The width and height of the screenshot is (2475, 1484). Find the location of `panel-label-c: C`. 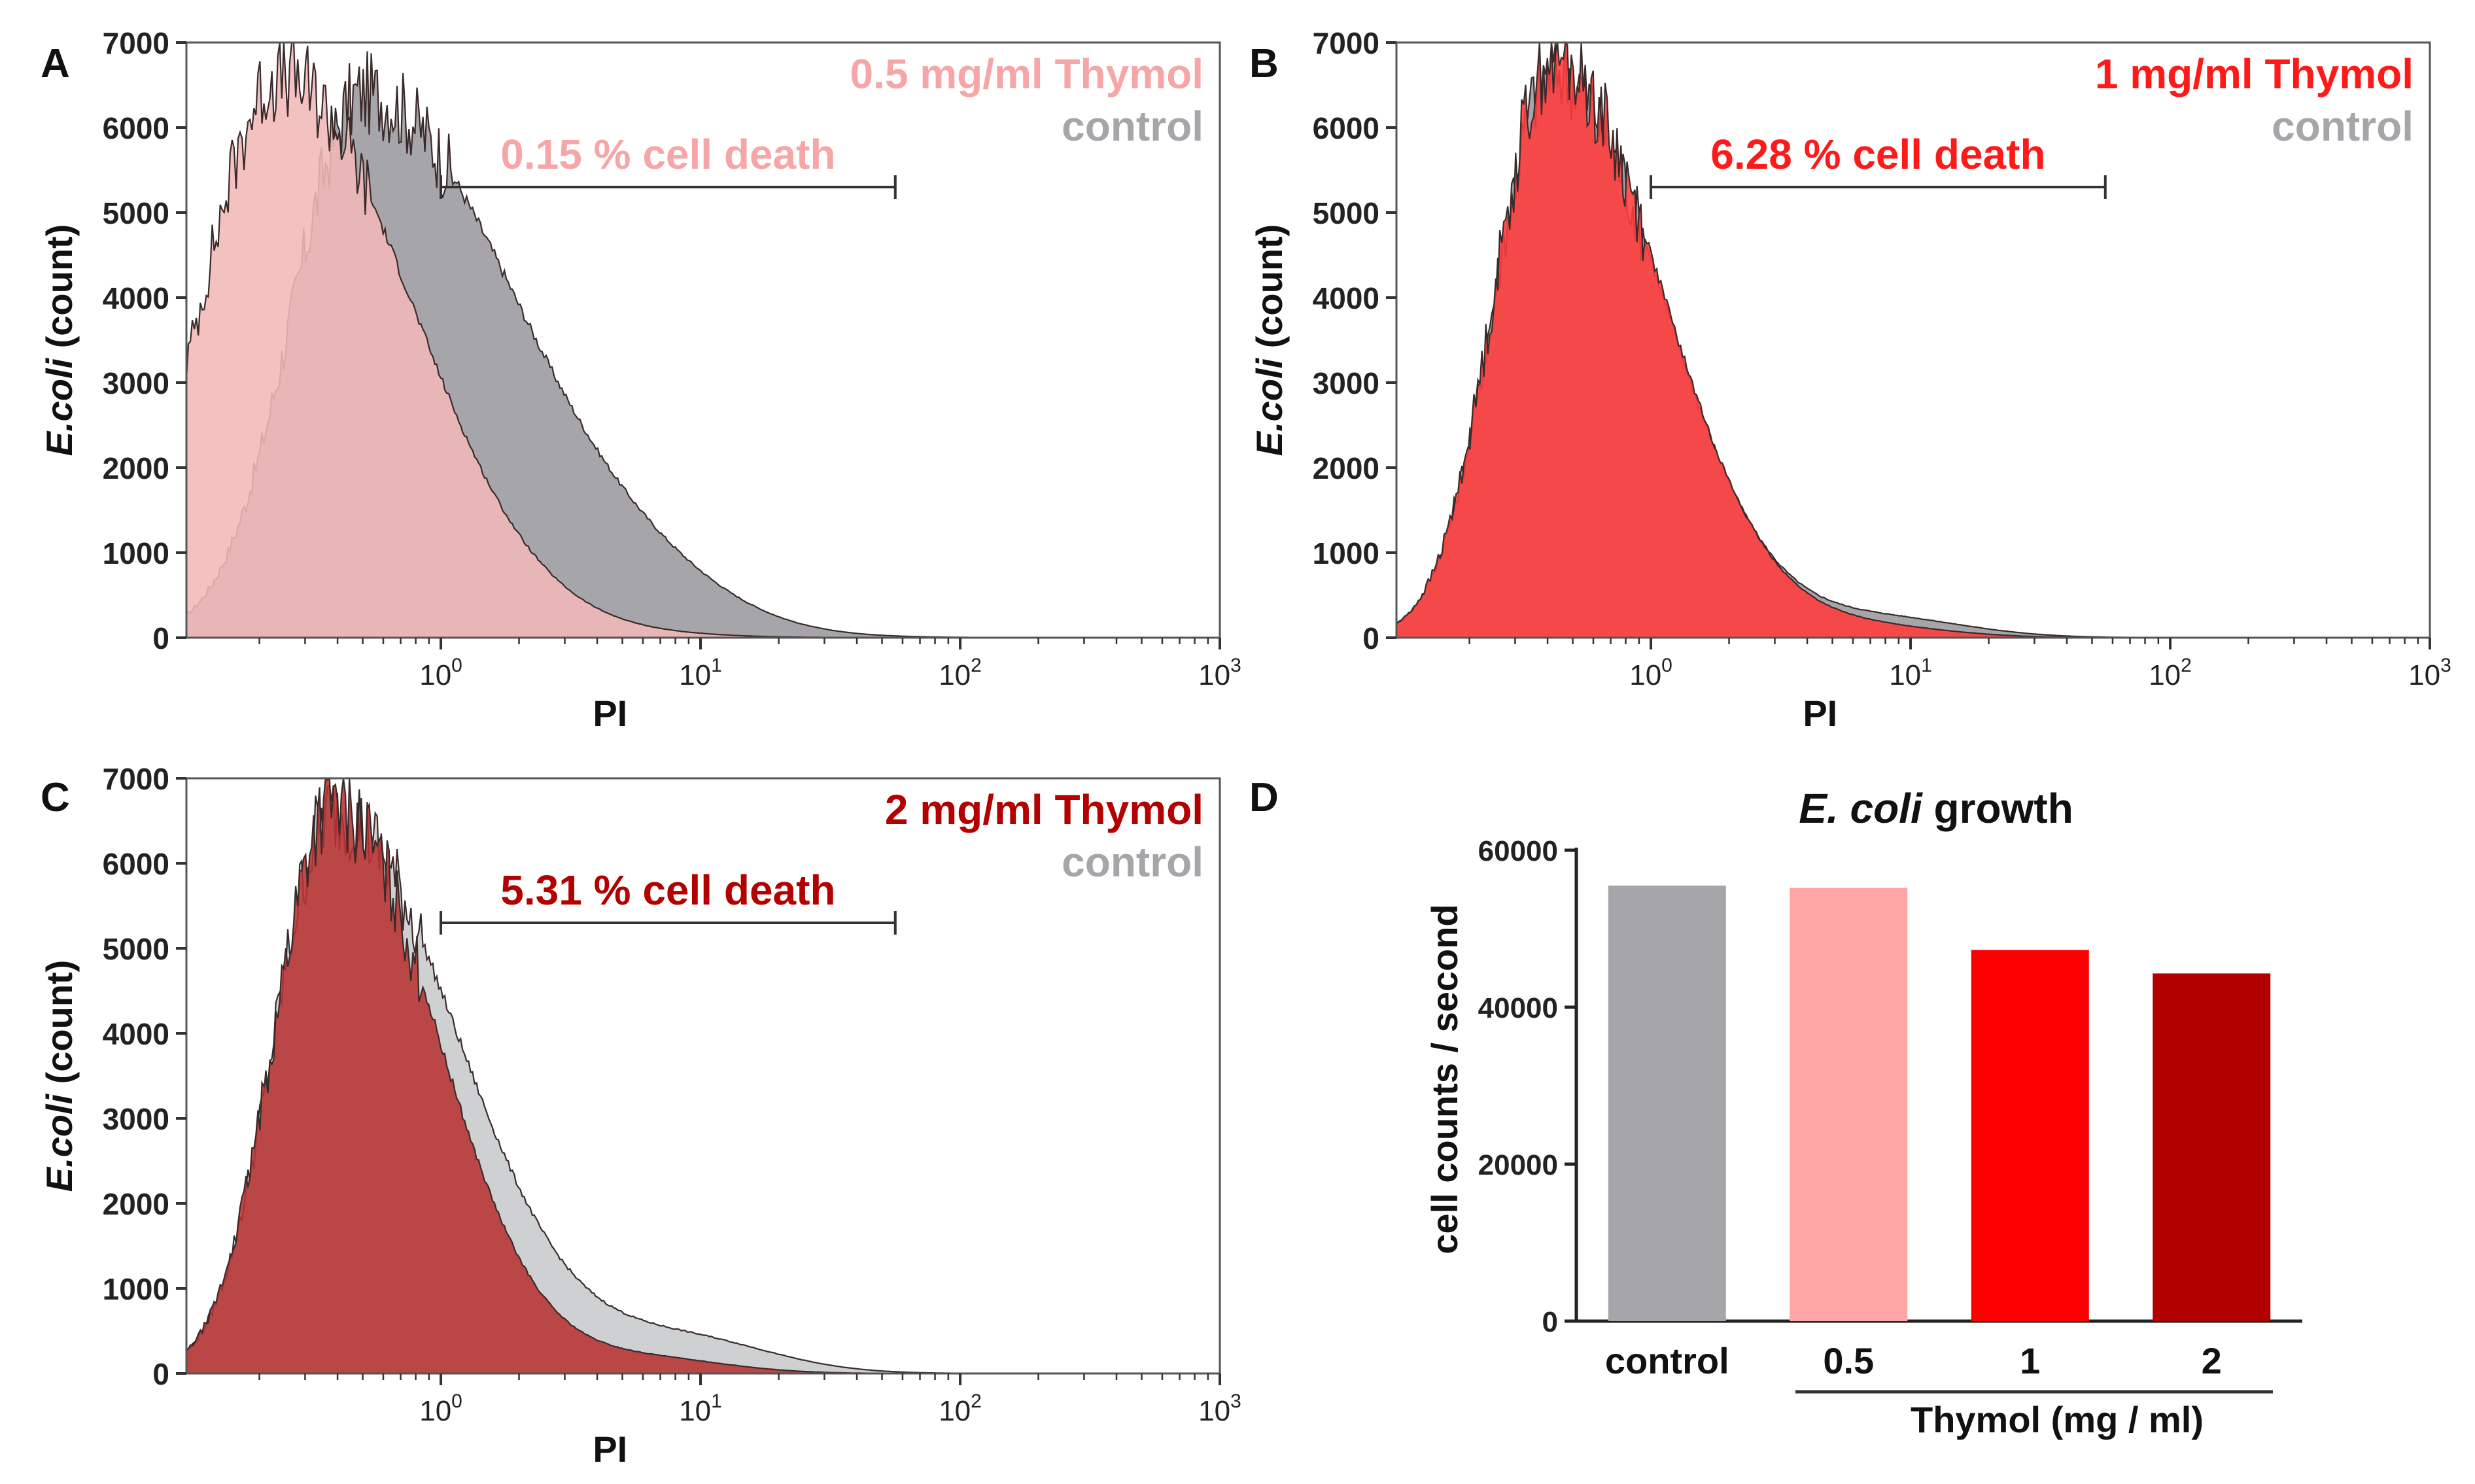

panel-label-c: C is located at coordinates (56, 797).